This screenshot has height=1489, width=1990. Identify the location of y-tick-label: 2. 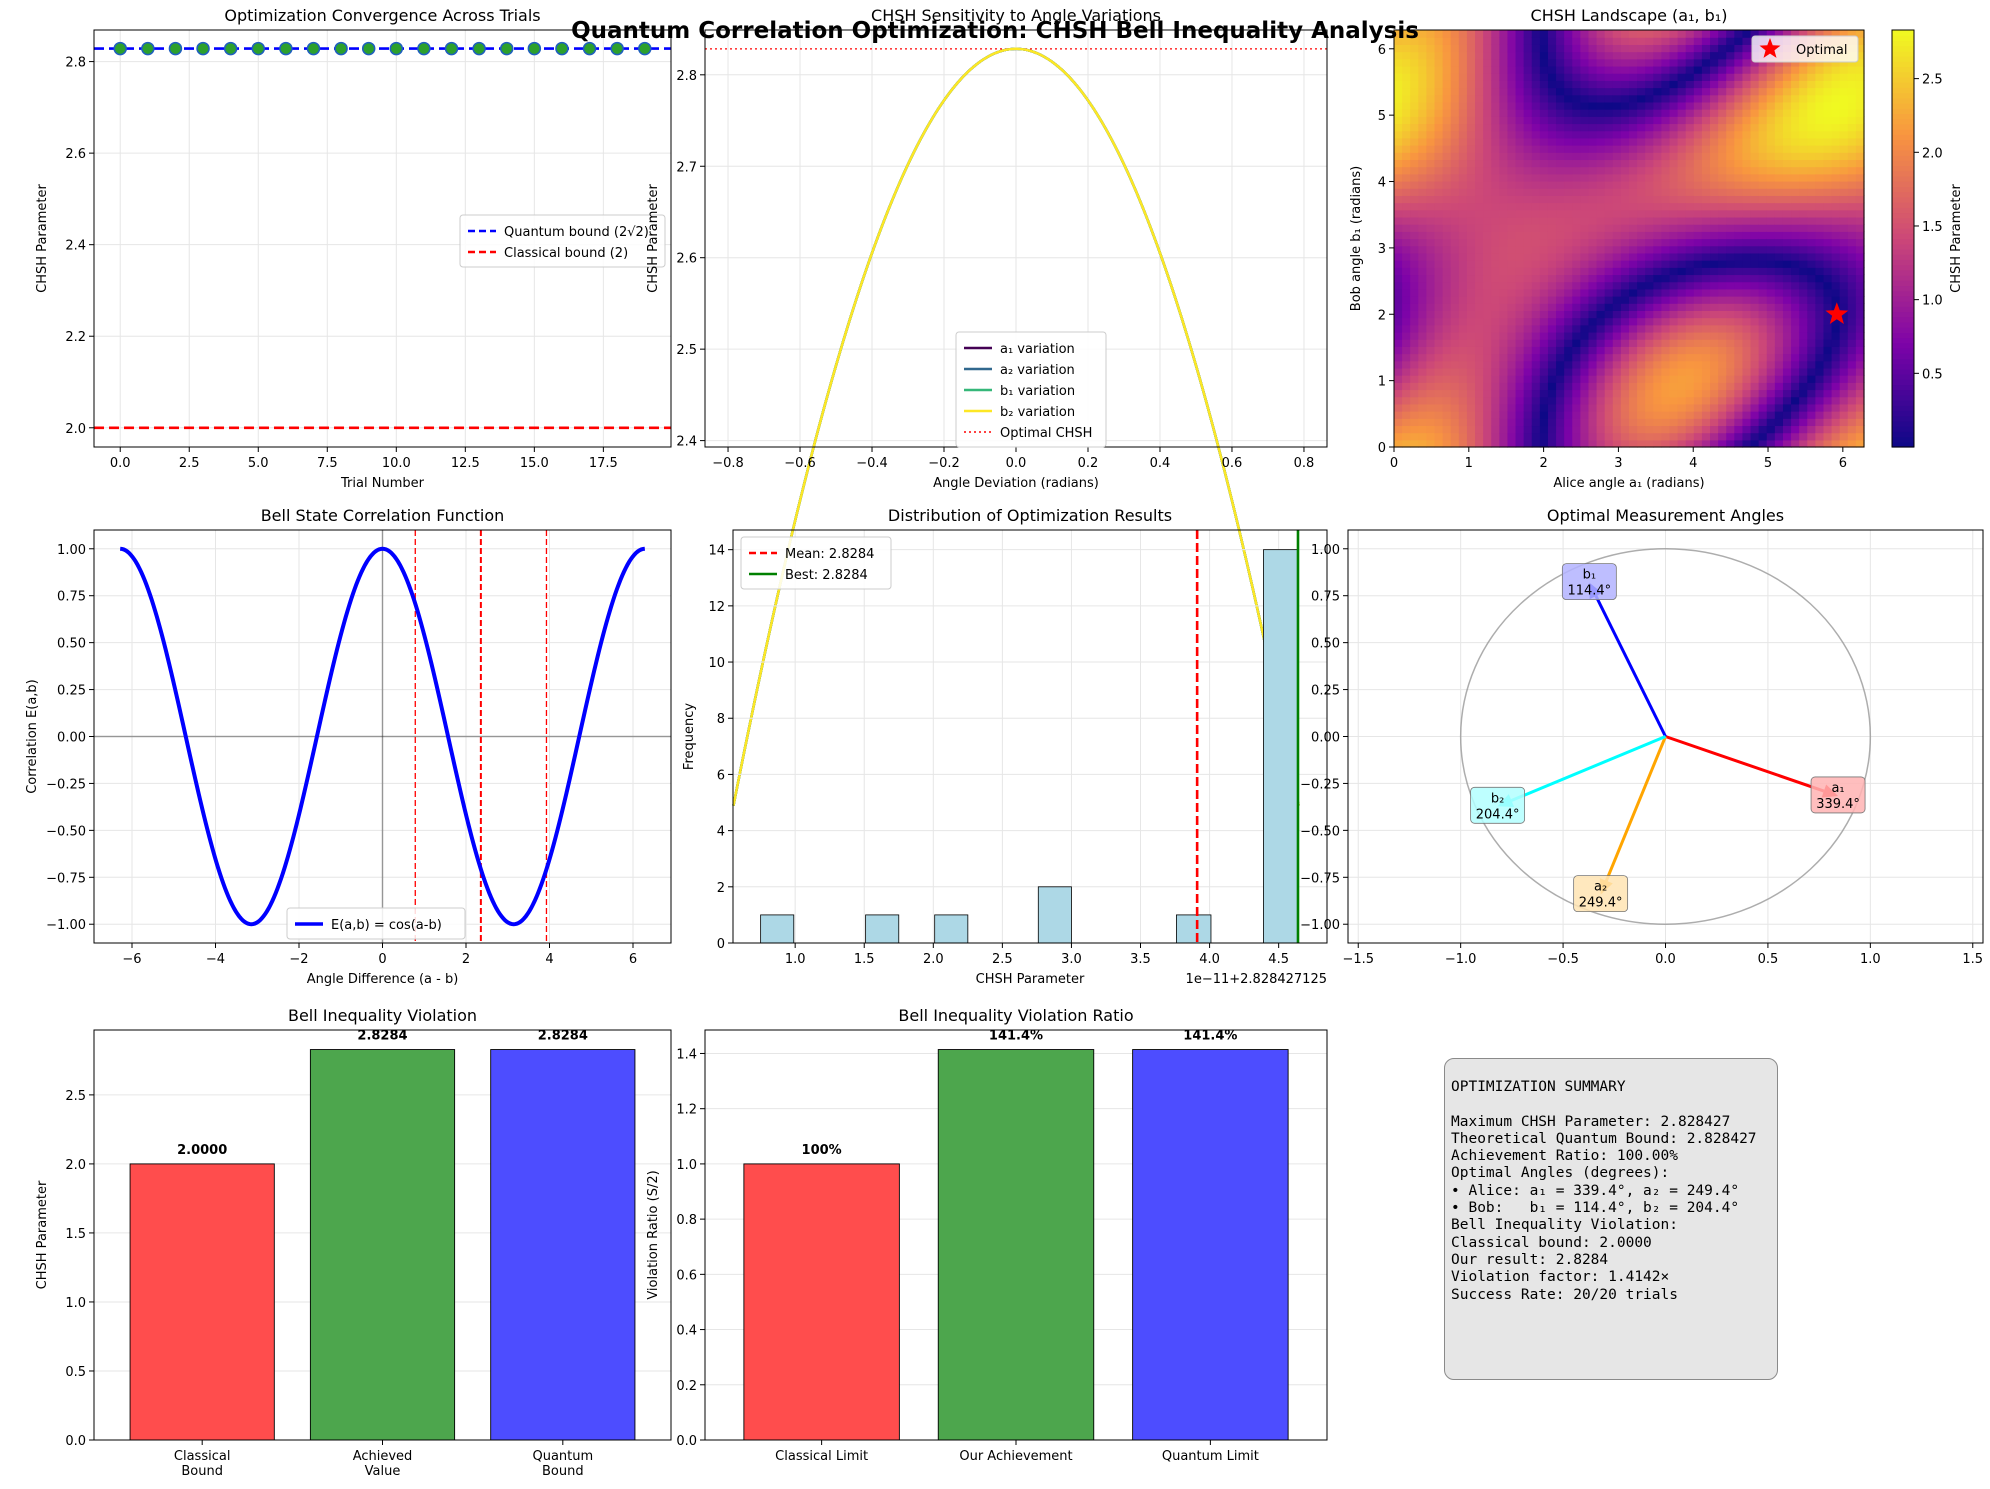
(721, 888).